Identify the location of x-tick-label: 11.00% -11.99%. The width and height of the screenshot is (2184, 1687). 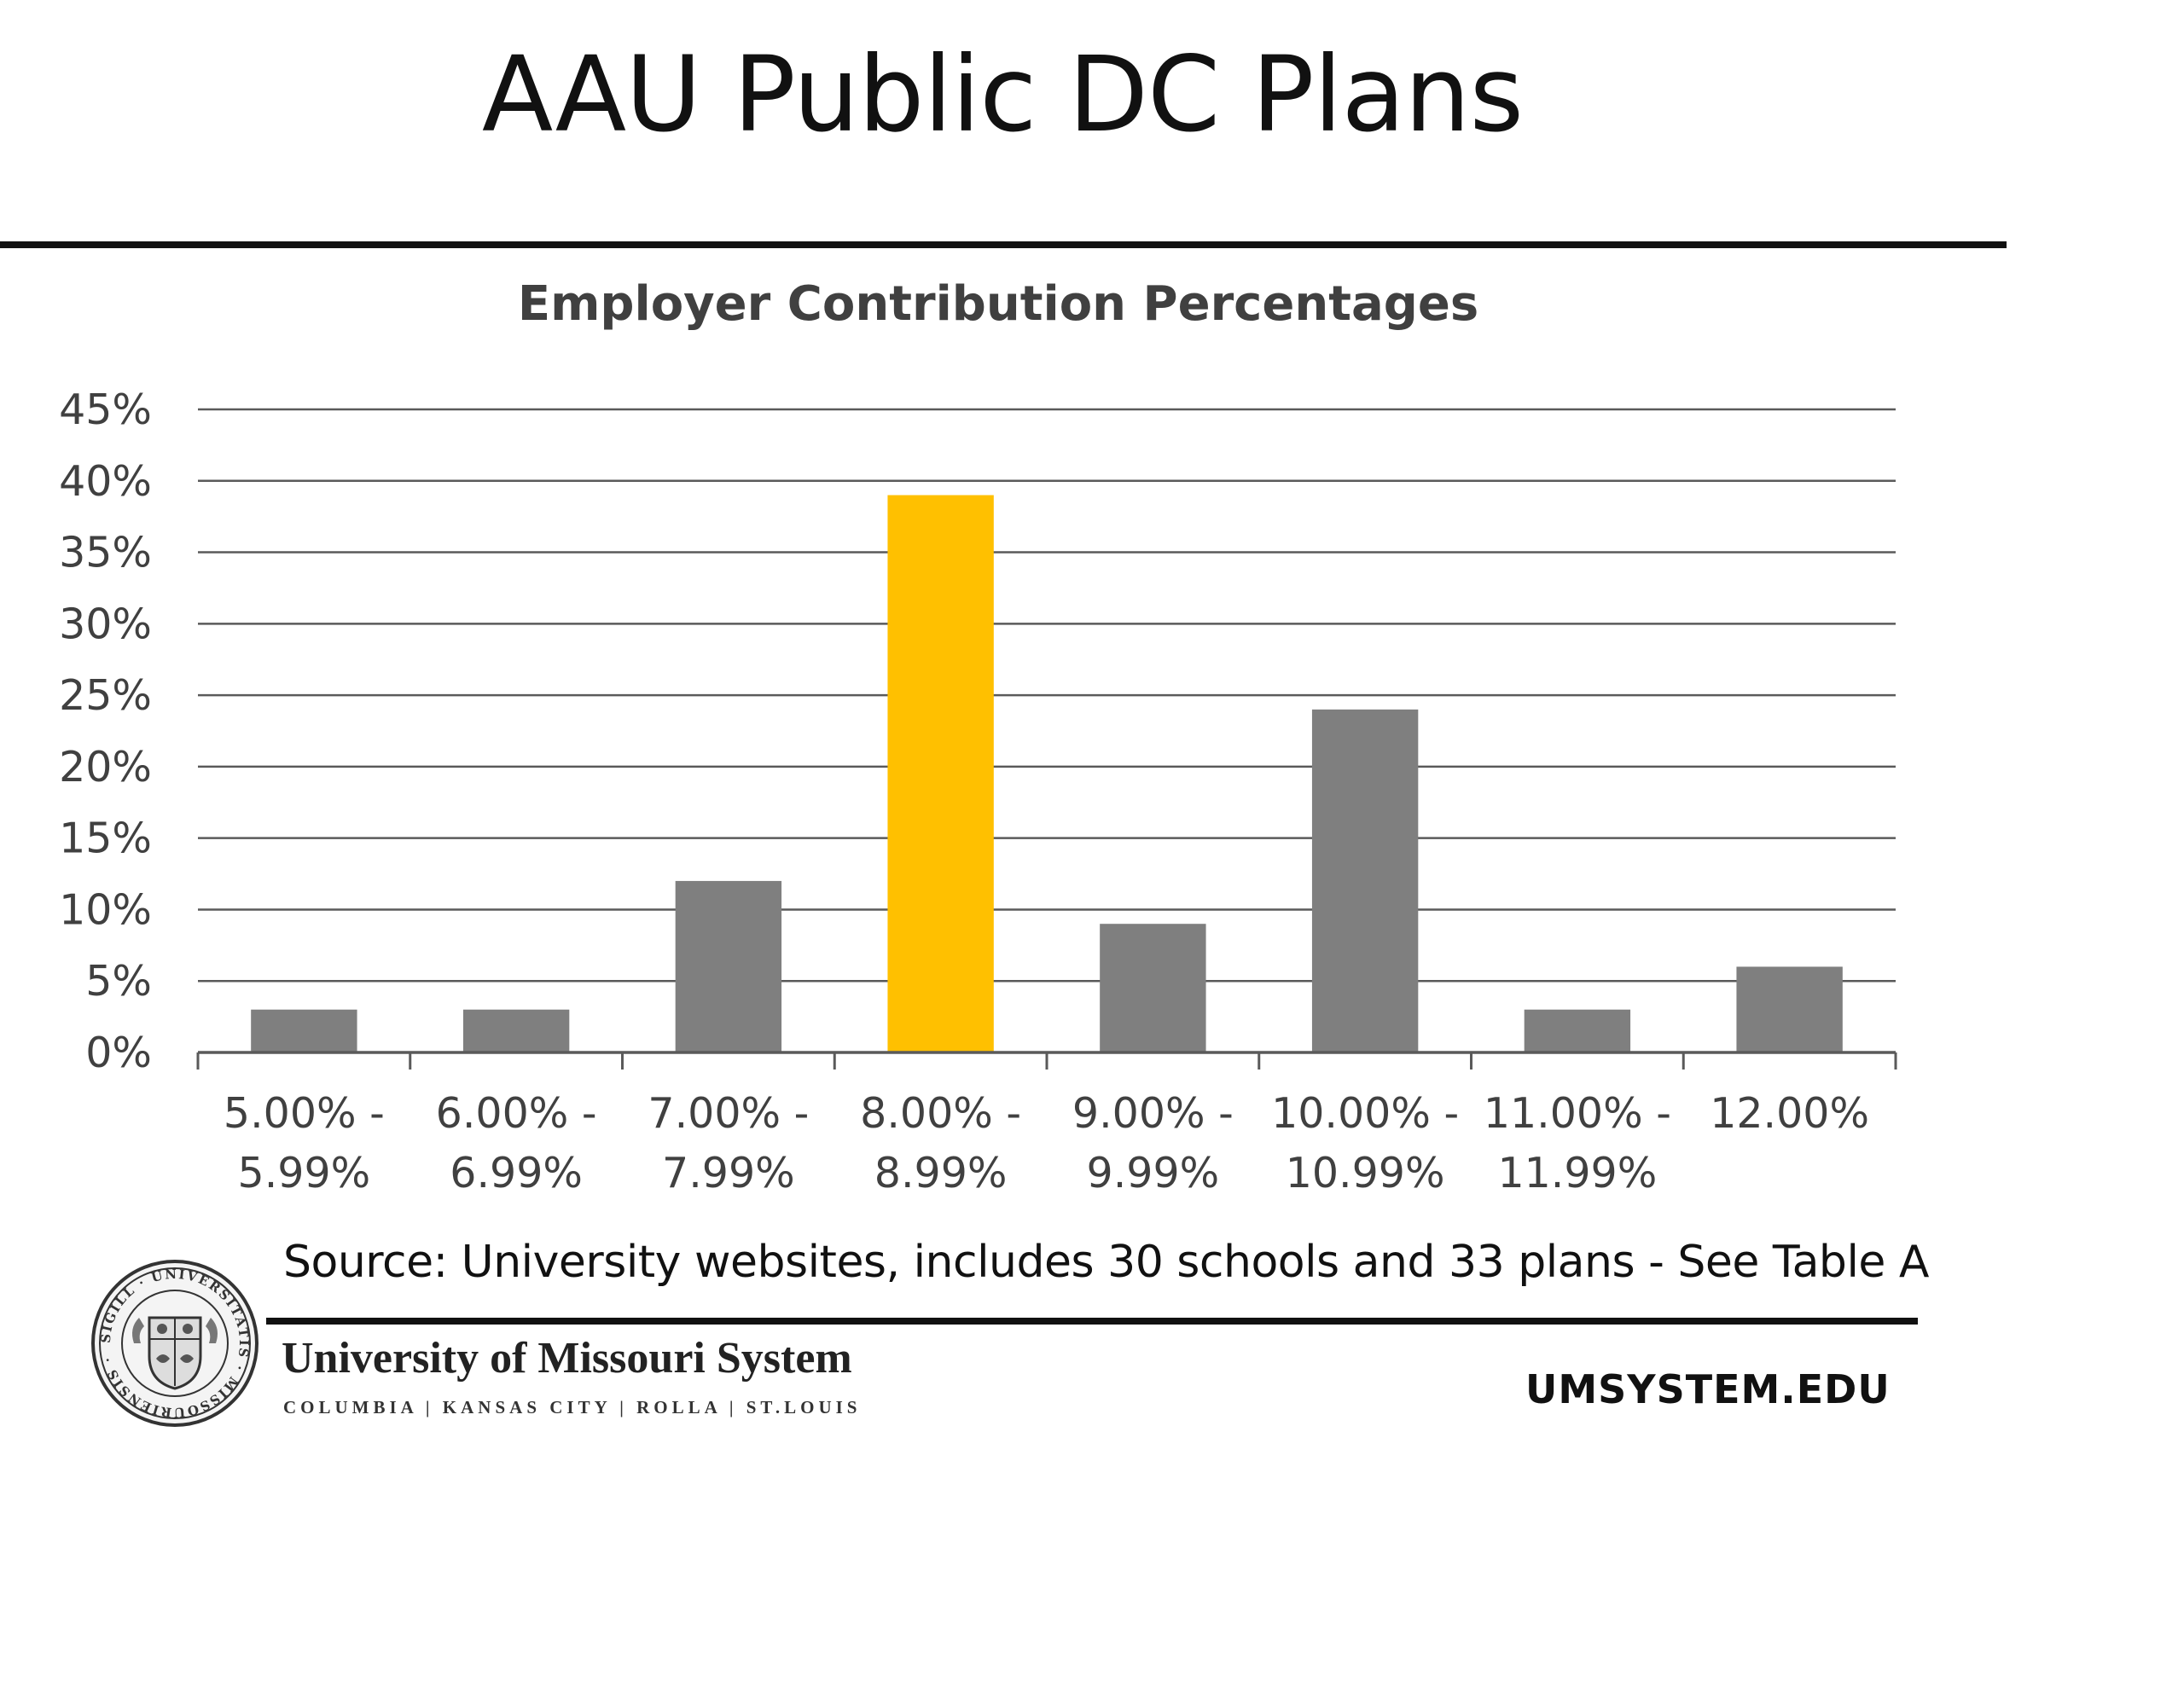
(1578, 1143).